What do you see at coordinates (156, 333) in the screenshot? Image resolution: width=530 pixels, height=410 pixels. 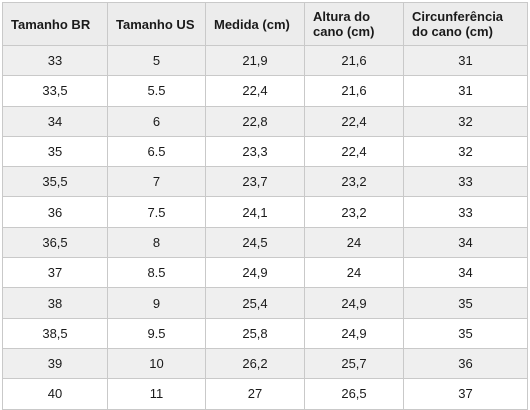 I see `table-cell: 9.5` at bounding box center [156, 333].